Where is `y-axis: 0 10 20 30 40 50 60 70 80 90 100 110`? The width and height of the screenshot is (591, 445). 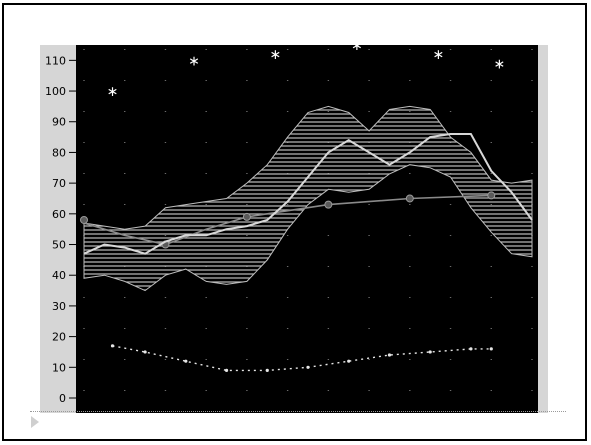
y-axis: 0 10 20 30 40 50 60 70 80 90 100 110 is located at coordinates (60, 229).